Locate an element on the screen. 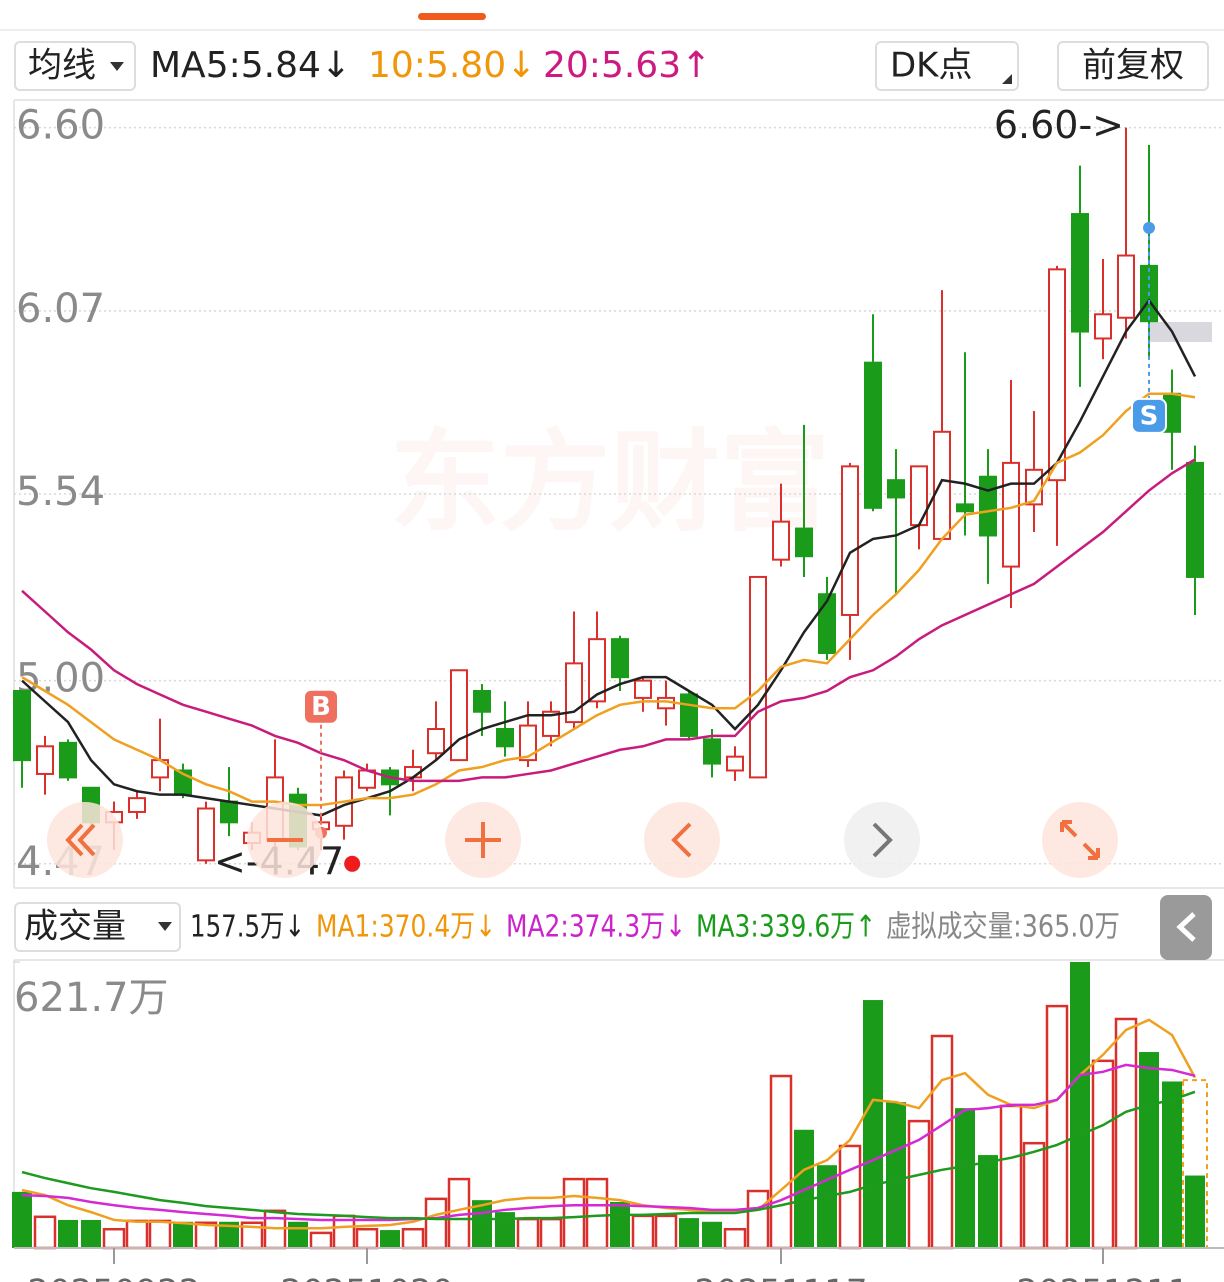  collapse-box is located at coordinates (1186, 927).